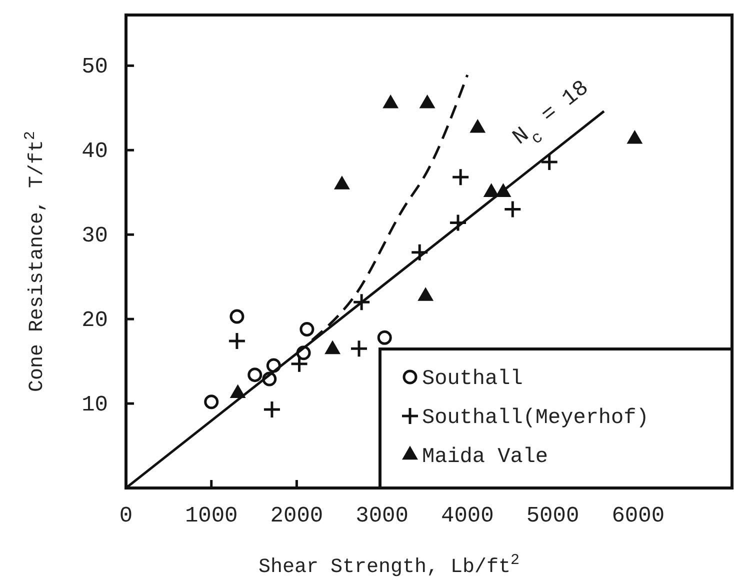 Image resolution: width=734 pixels, height=585 pixels. Describe the element at coordinates (485, 457) in the screenshot. I see `legend-label: Maida Vale` at that location.